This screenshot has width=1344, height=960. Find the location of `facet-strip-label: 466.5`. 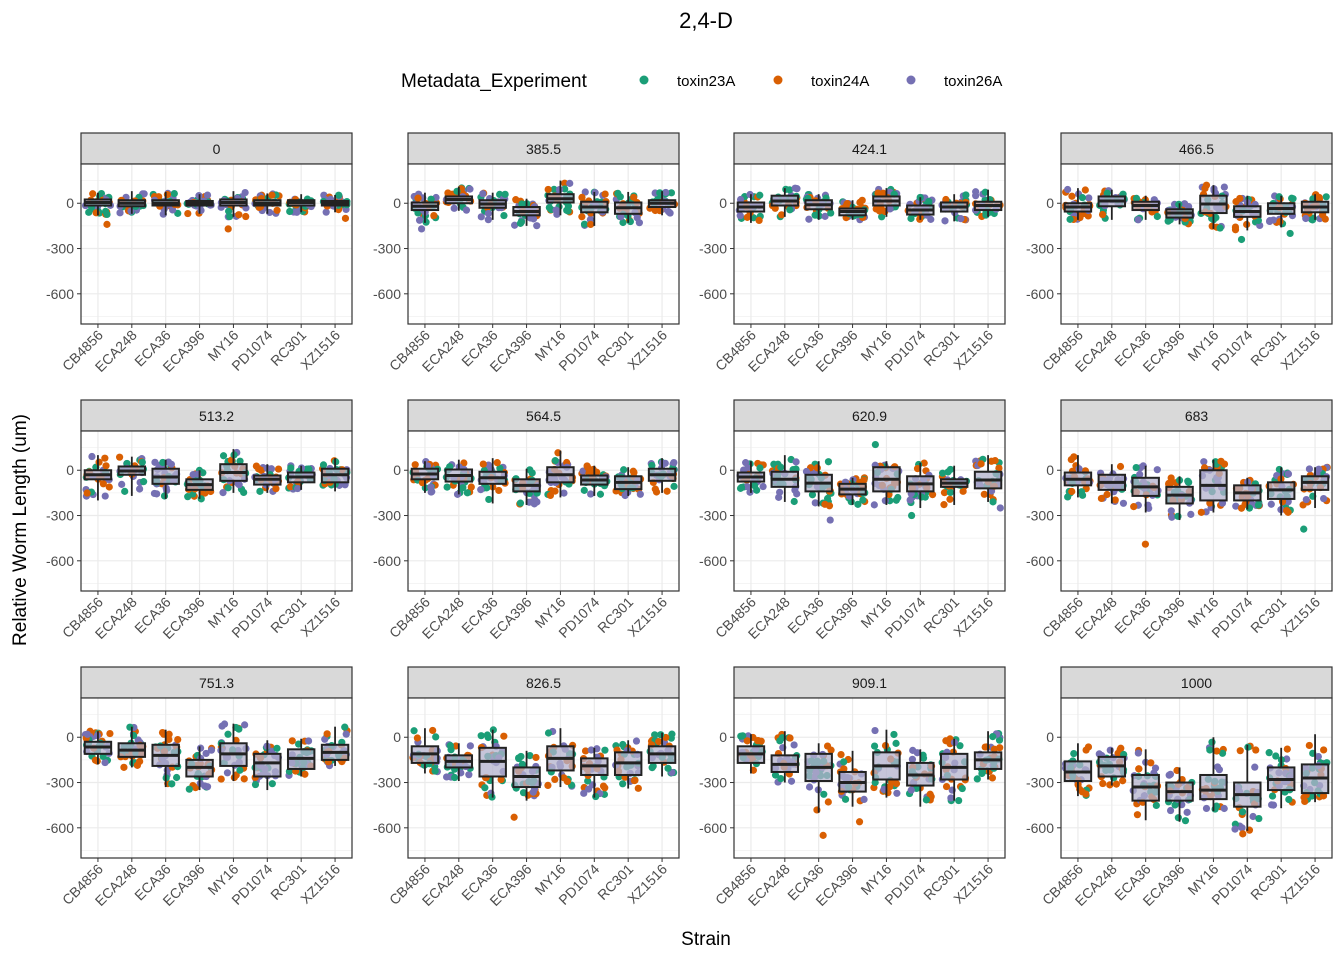

facet-strip-label: 466.5 is located at coordinates (1196, 149).